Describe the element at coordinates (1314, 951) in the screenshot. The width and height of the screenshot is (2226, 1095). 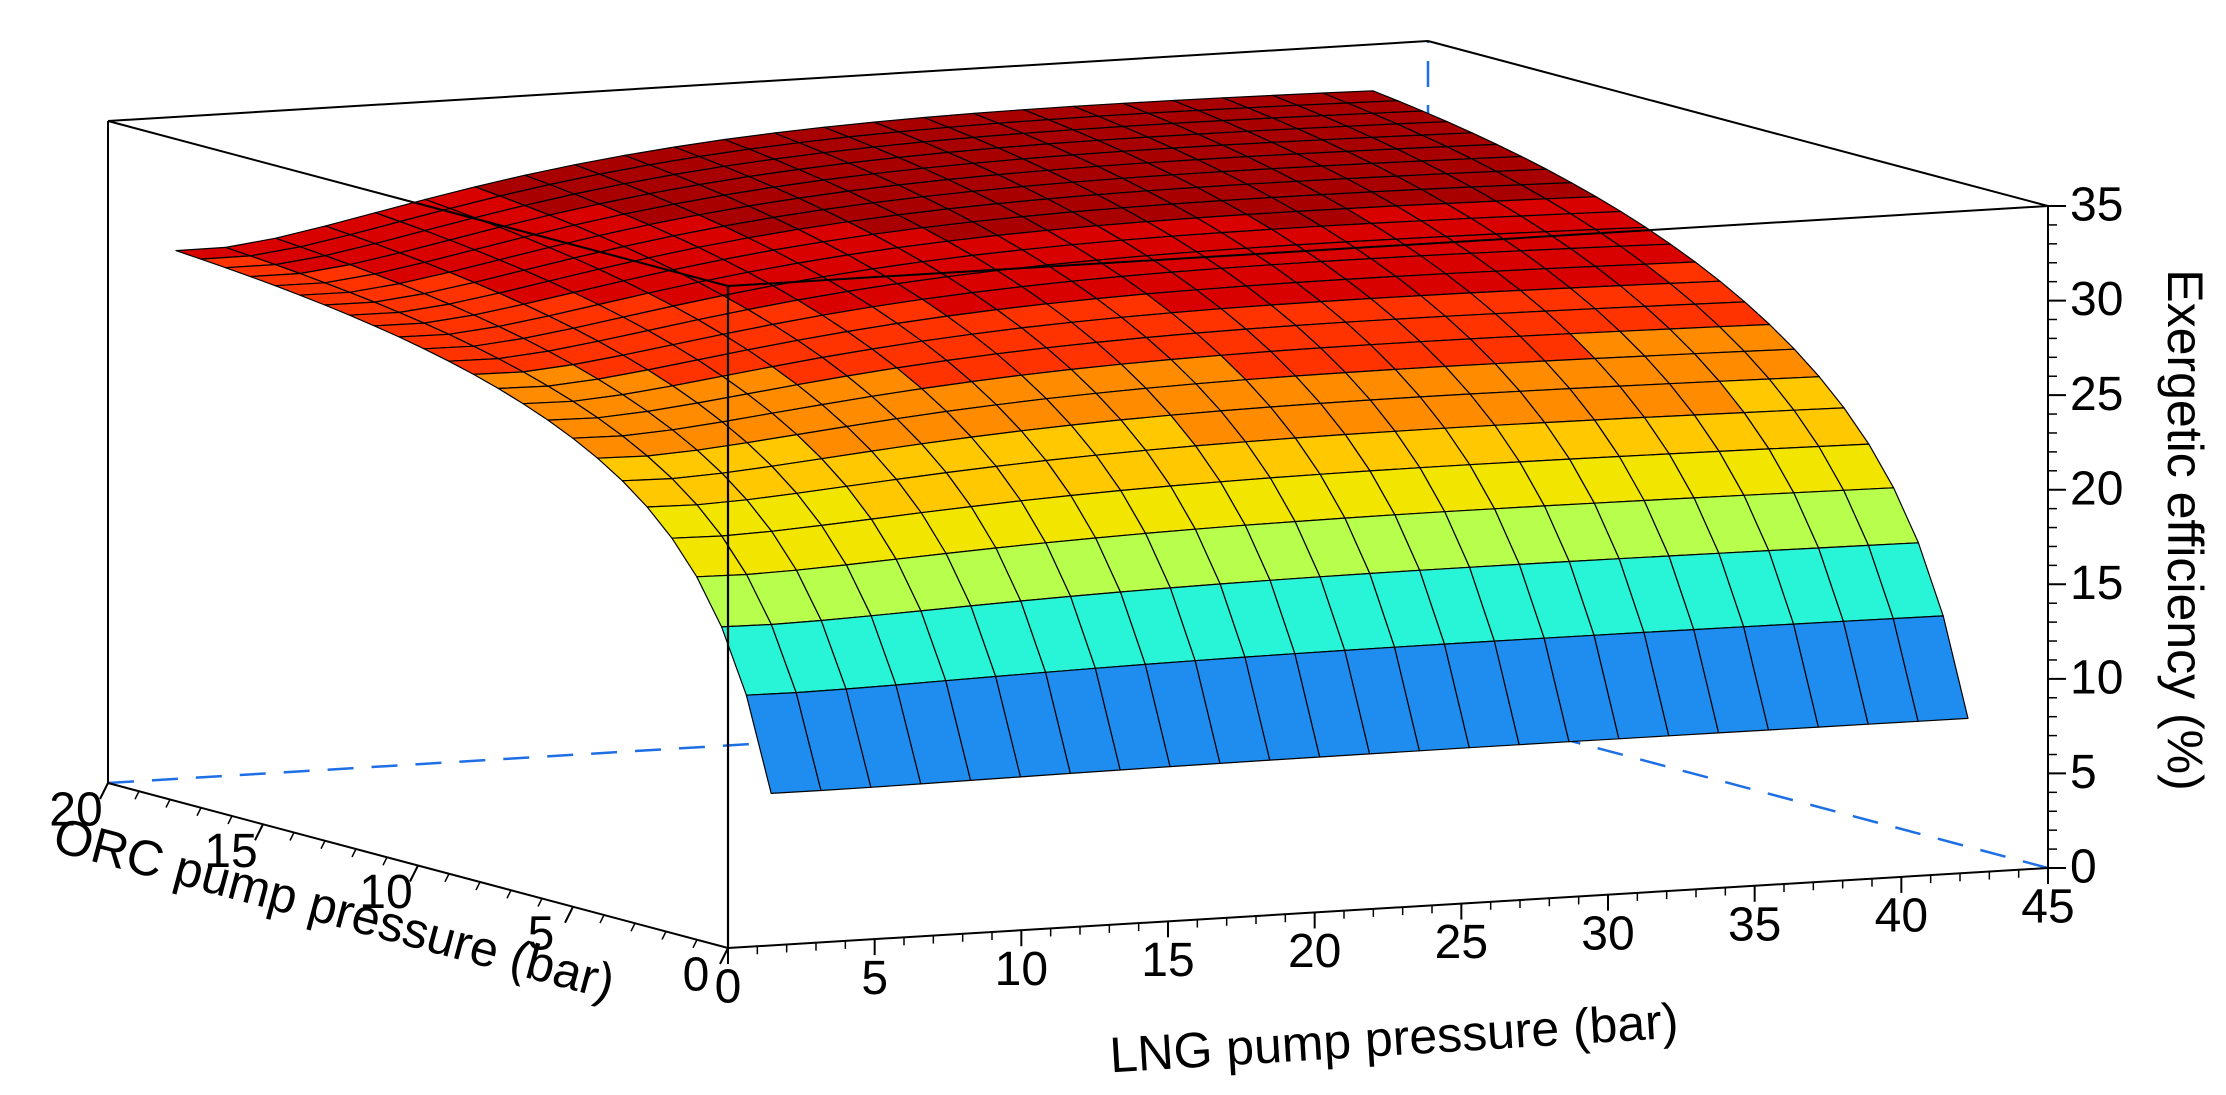
I see `x-tick-label: 20` at that location.